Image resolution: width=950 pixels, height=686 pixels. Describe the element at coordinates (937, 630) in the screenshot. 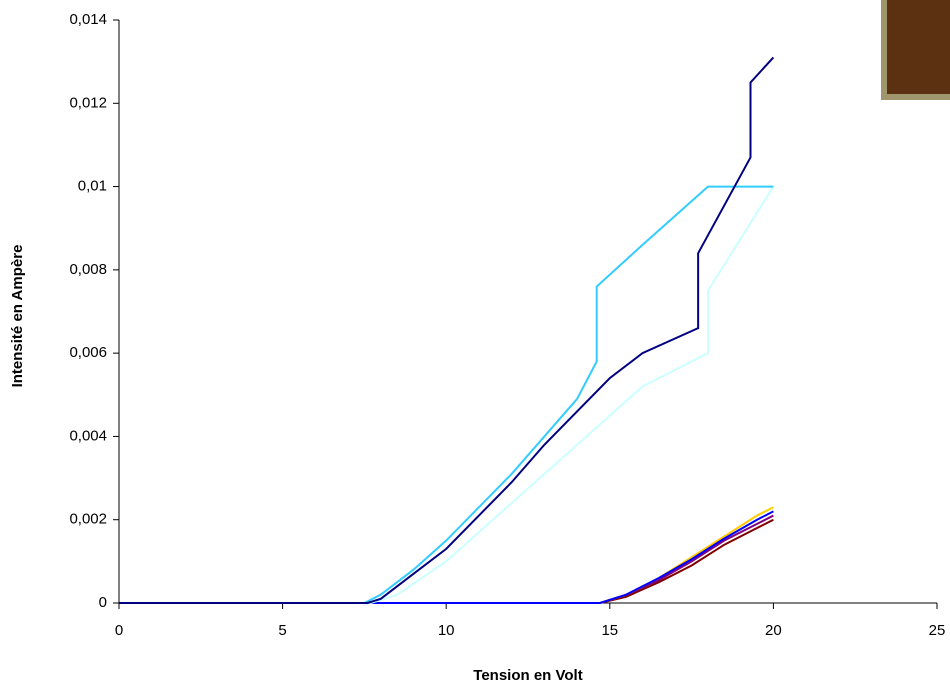

I see `x-tick-label: 25` at that location.